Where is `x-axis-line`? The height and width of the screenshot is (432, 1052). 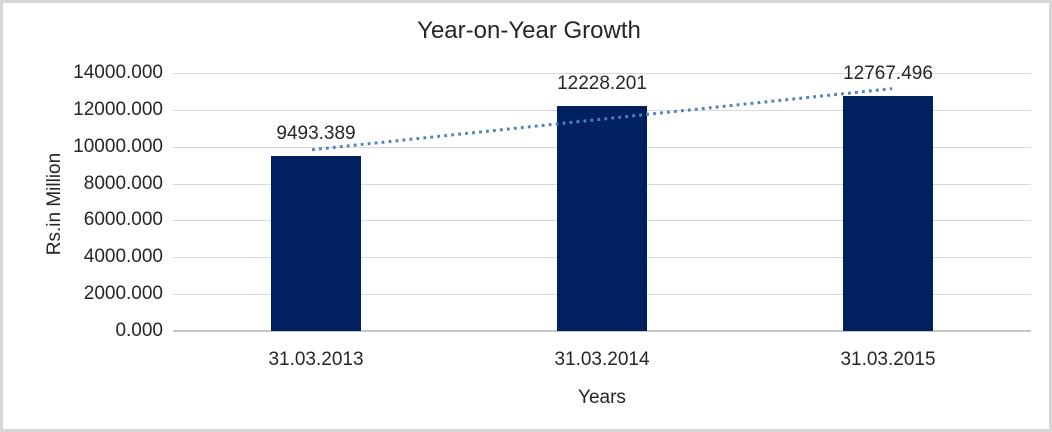
x-axis-line is located at coordinates (602, 331).